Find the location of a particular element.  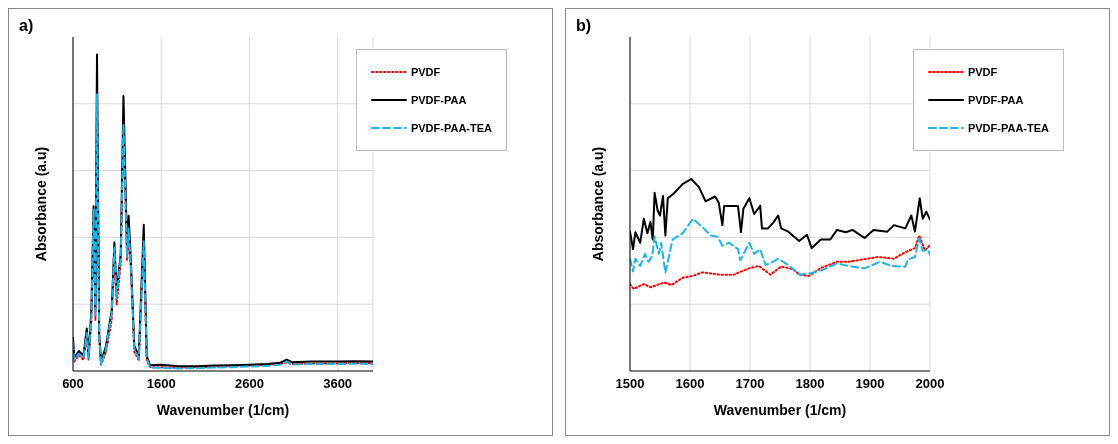

x-tick-label: 1700 is located at coordinates (750, 384).